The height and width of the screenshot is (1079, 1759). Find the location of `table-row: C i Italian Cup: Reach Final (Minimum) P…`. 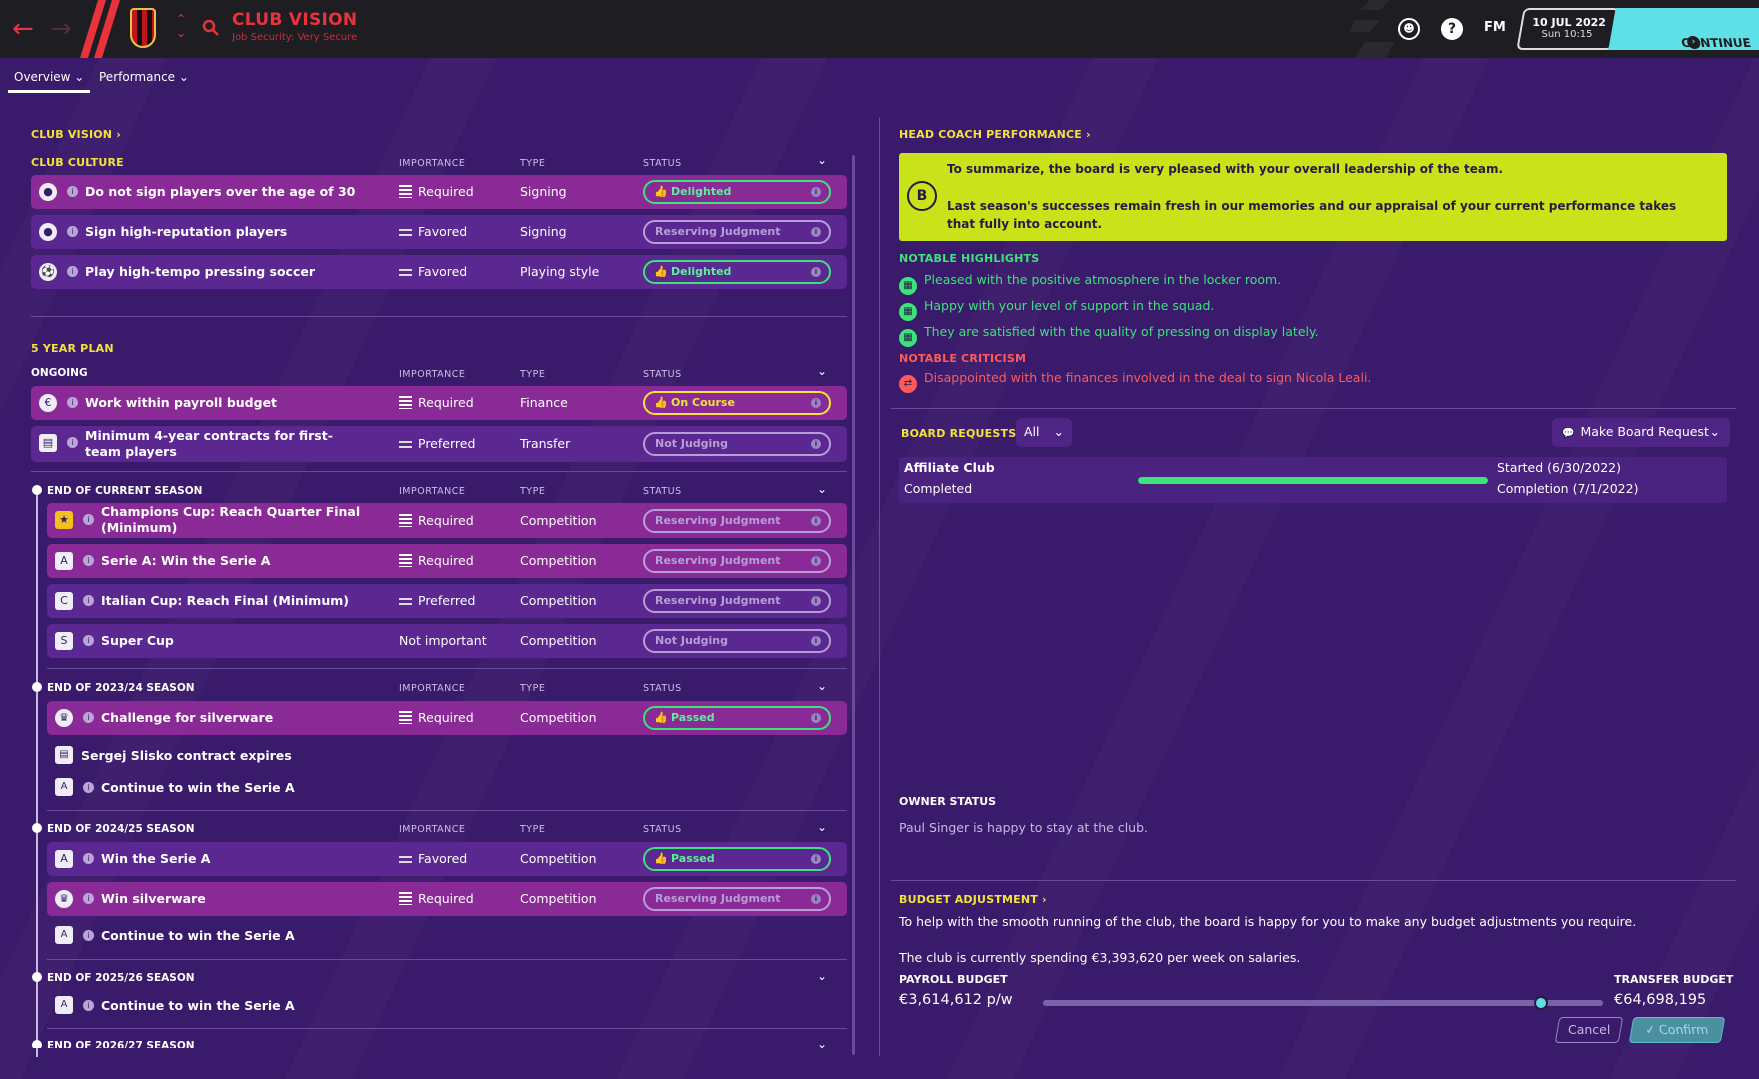

table-row: C i Italian Cup: Reach Final (Minimum) P… is located at coordinates (447, 601).